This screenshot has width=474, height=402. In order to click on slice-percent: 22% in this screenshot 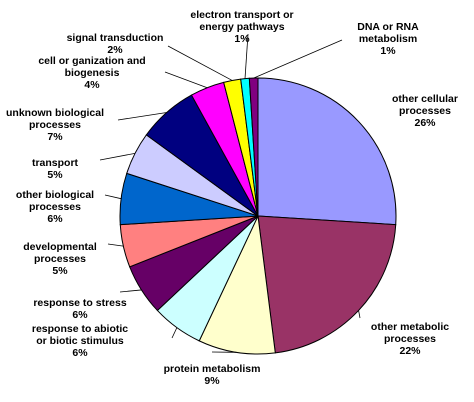, I will do `click(410, 351)`.